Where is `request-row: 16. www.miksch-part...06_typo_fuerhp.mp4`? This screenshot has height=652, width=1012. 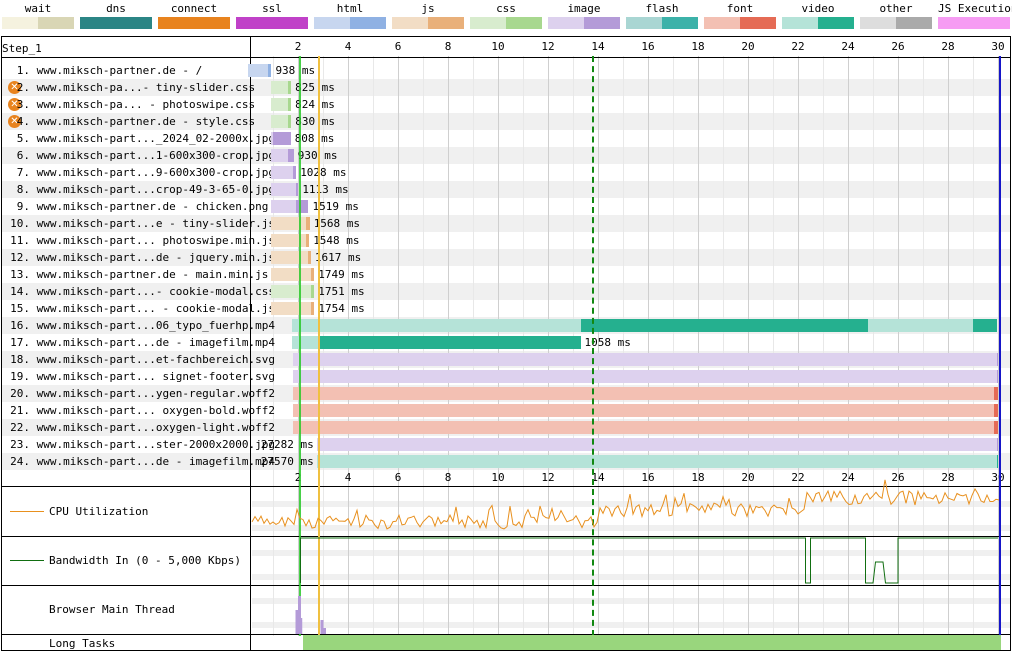 request-row: 16. www.miksch-part...06_typo_fuerhp.mp4 is located at coordinates (506, 325).